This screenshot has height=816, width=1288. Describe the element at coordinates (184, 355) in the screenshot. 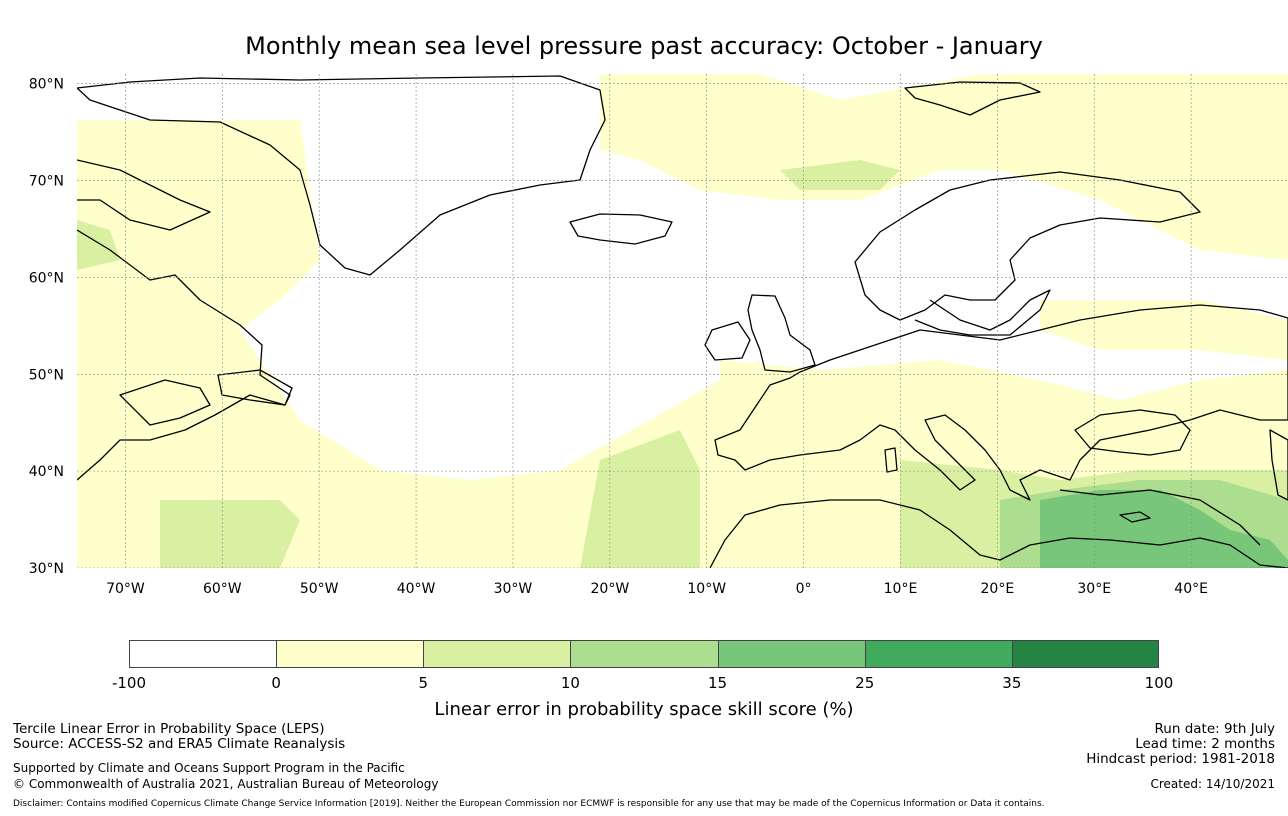

I see `coast-labrador` at that location.